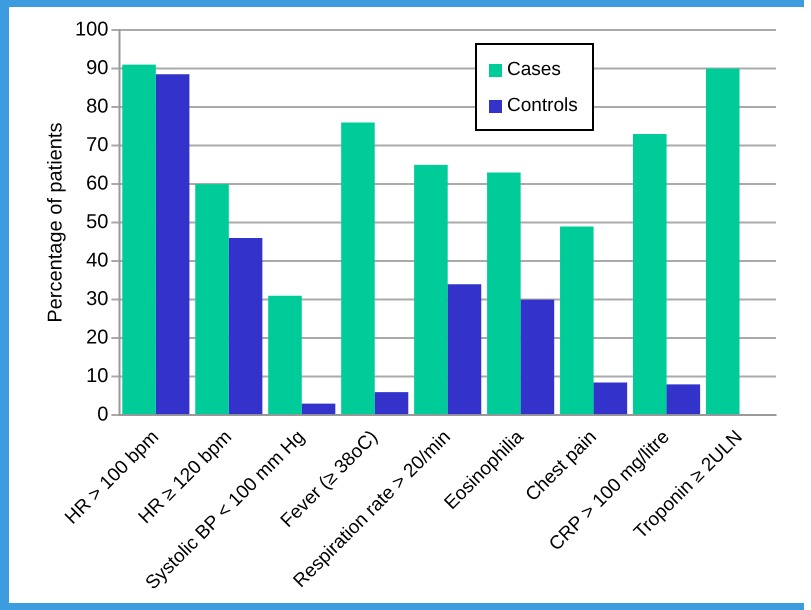 Image resolution: width=811 pixels, height=610 pixels. Describe the element at coordinates (97, 222) in the screenshot. I see `y-tick-label: 50` at that location.